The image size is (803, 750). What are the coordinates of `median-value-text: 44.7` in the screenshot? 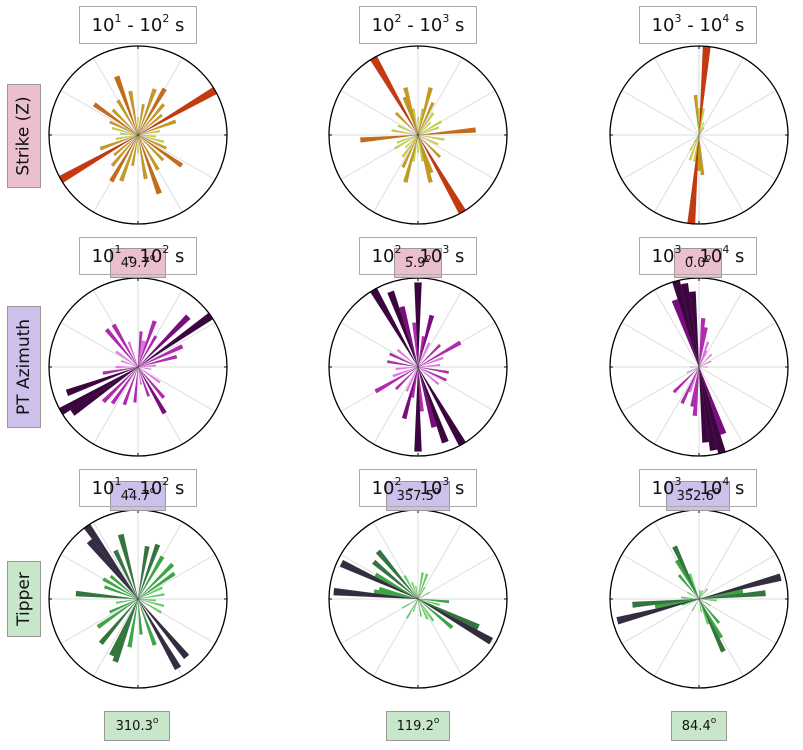 It's located at (135, 496).